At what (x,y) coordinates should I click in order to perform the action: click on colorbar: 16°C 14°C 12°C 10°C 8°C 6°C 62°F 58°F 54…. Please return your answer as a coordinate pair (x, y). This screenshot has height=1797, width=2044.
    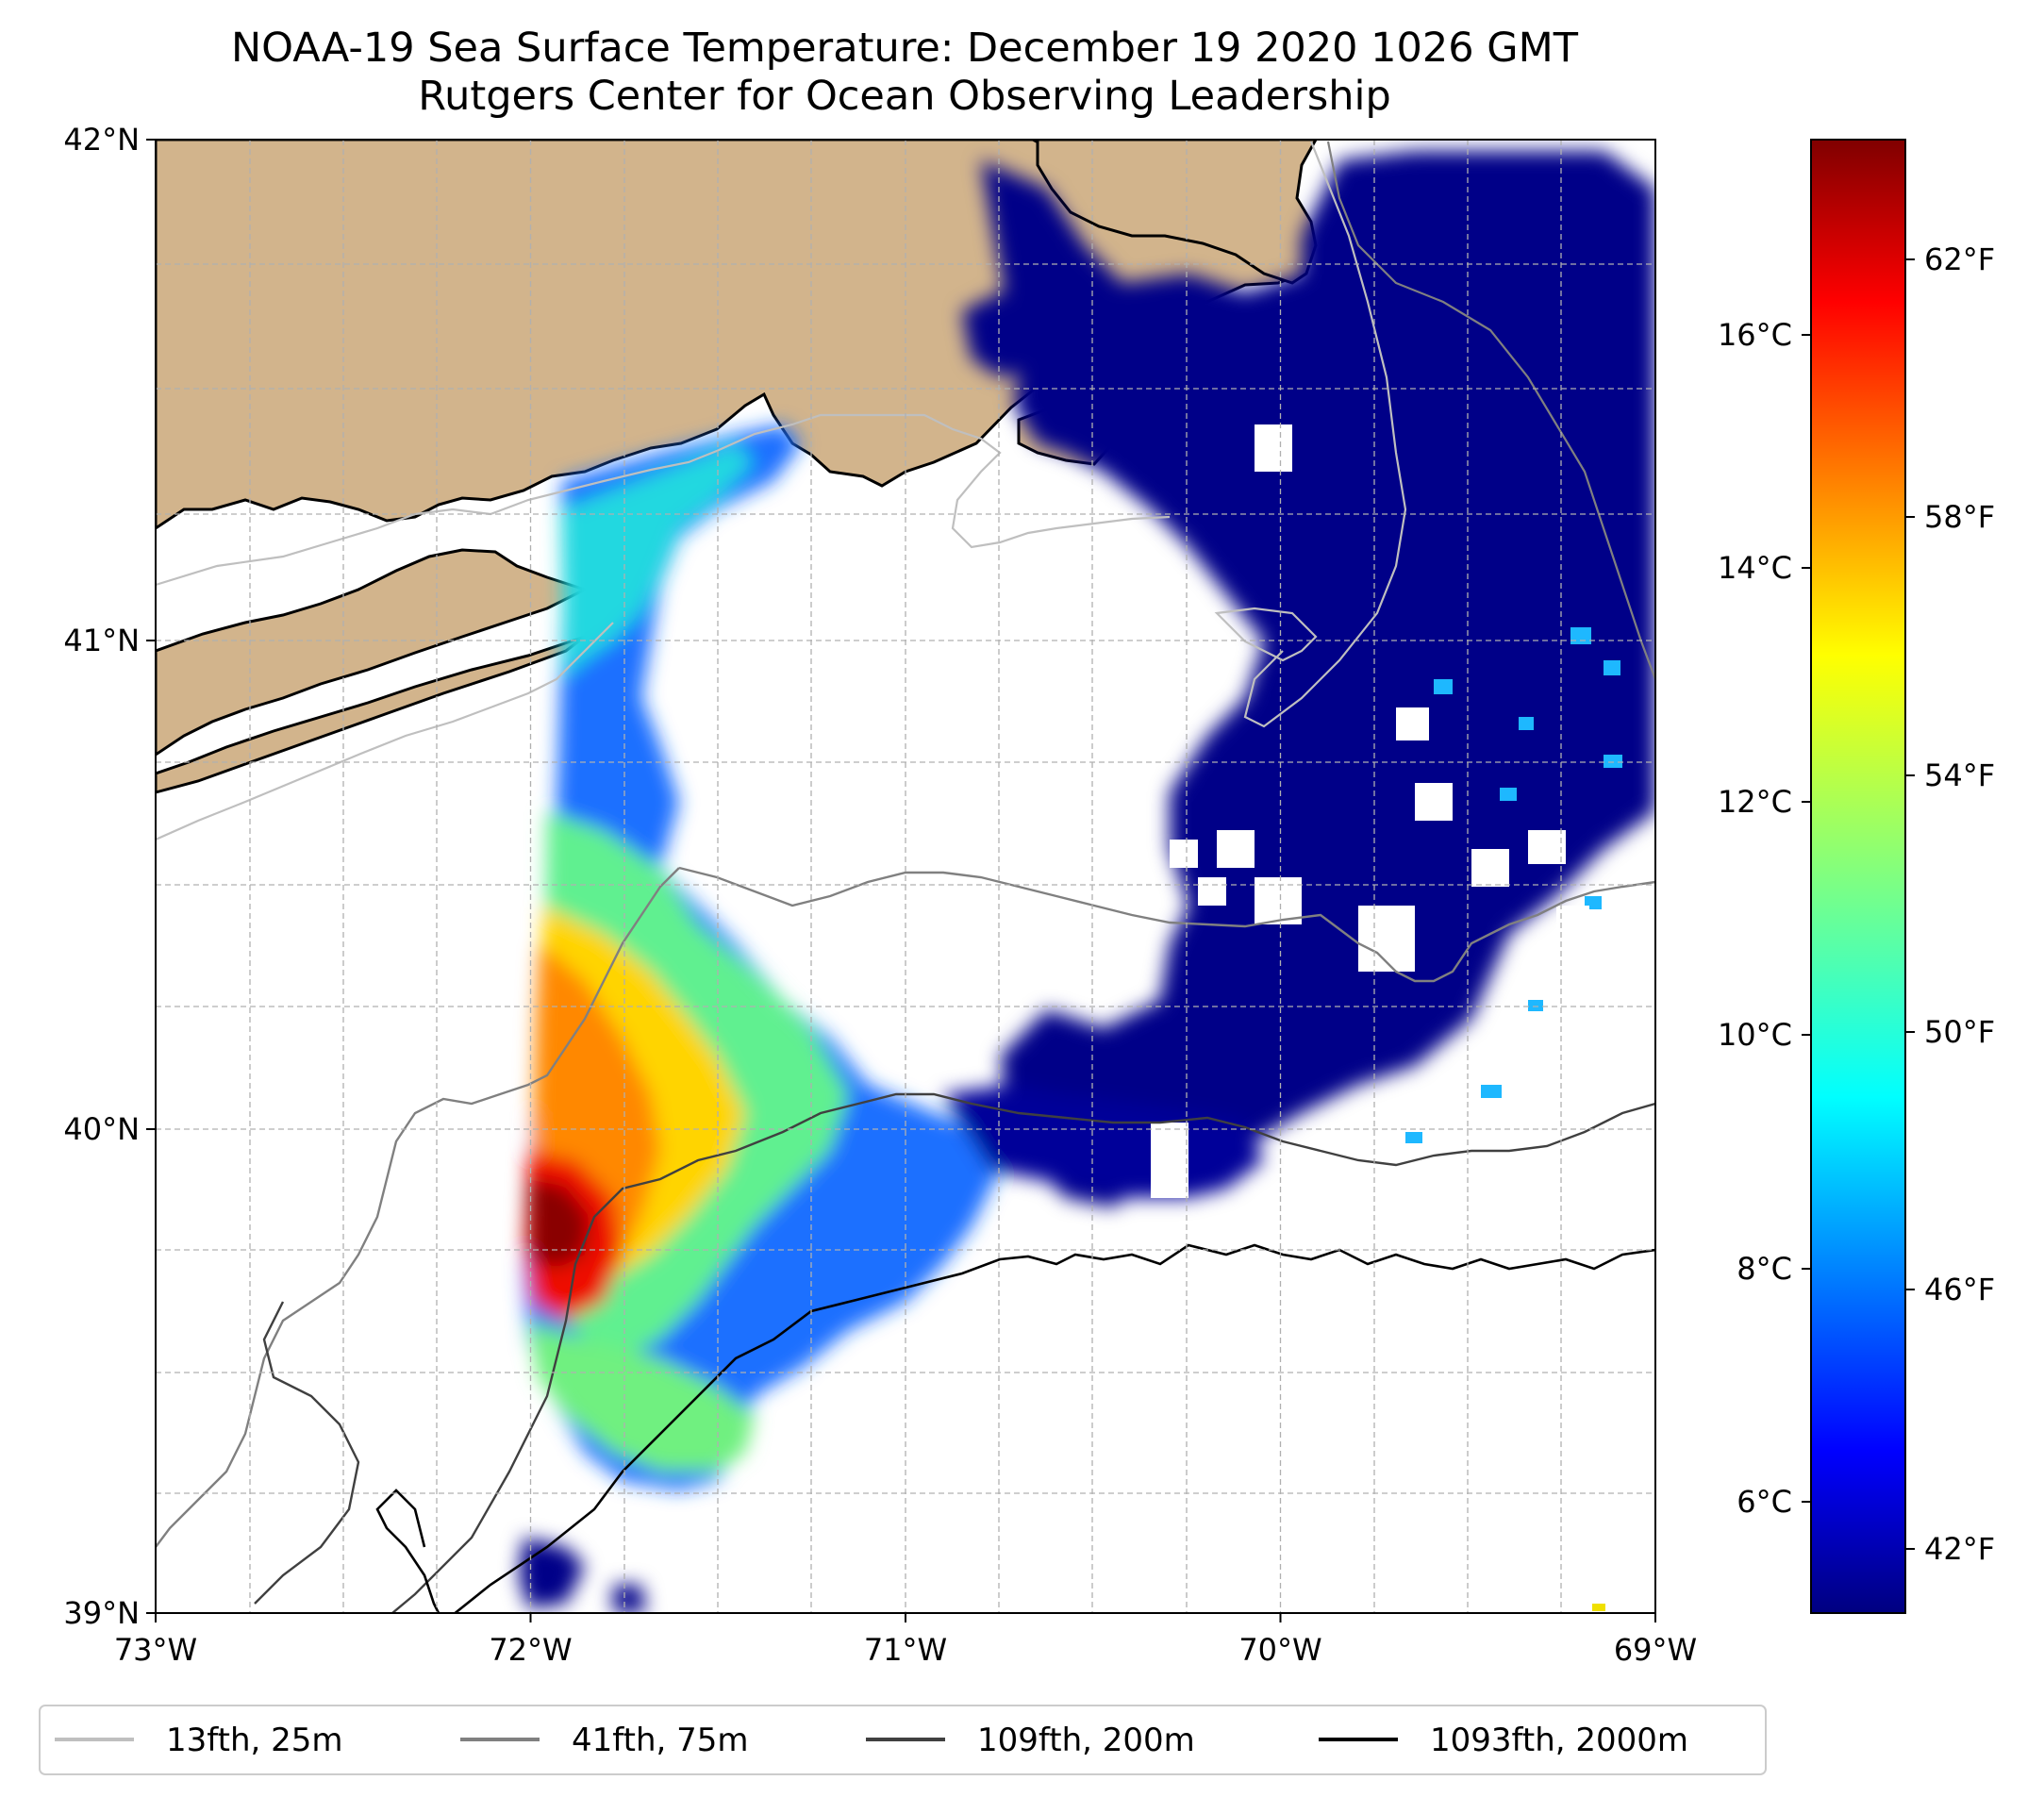
    Looking at the image, I should click on (1856, 876).